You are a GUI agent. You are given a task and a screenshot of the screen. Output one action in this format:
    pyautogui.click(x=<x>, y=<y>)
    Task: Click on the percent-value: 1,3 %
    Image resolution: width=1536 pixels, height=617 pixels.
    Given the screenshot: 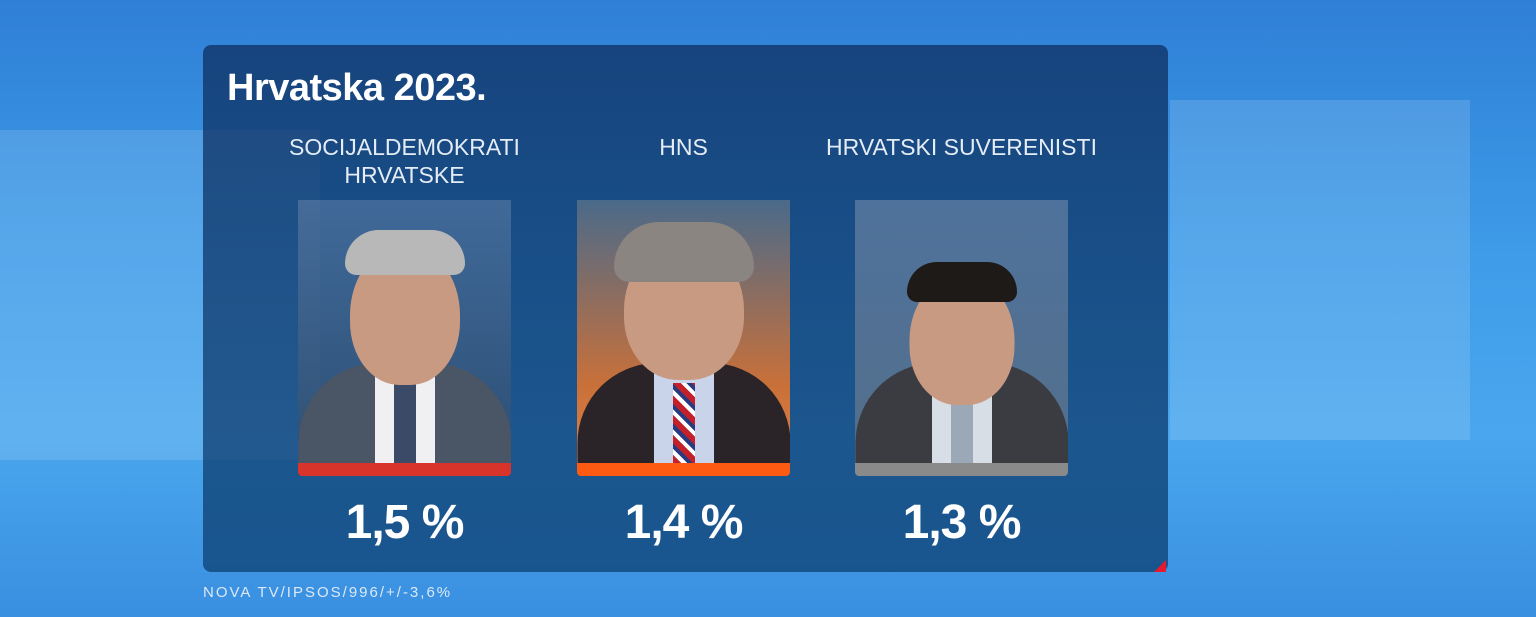 What is the action you would take?
    pyautogui.click(x=962, y=522)
    